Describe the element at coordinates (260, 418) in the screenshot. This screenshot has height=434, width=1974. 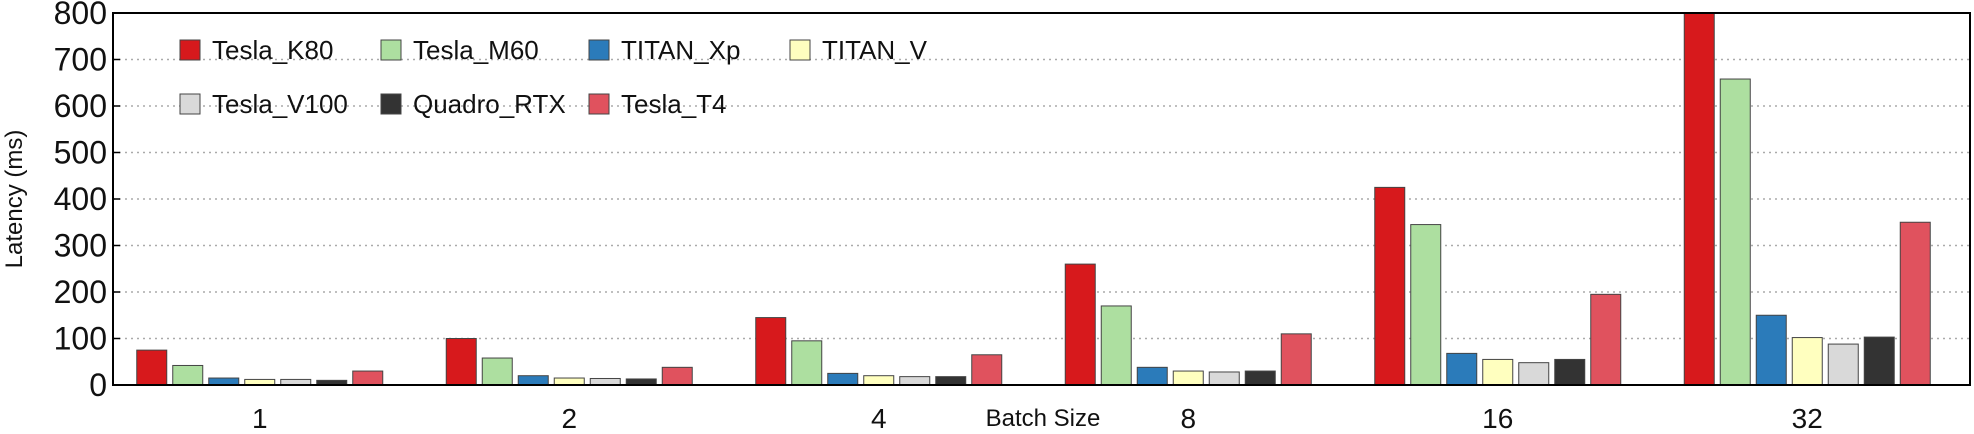
I see `x-tick-label: 1` at that location.